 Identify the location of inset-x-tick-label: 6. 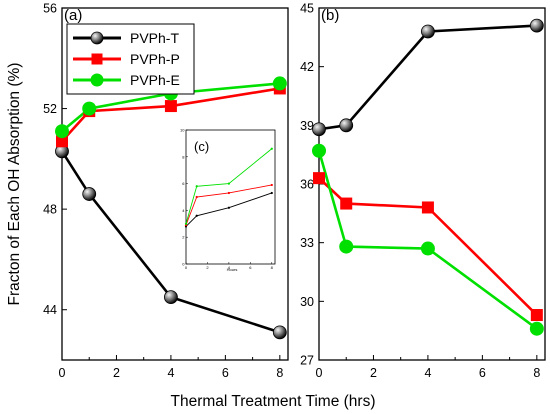
(250, 267).